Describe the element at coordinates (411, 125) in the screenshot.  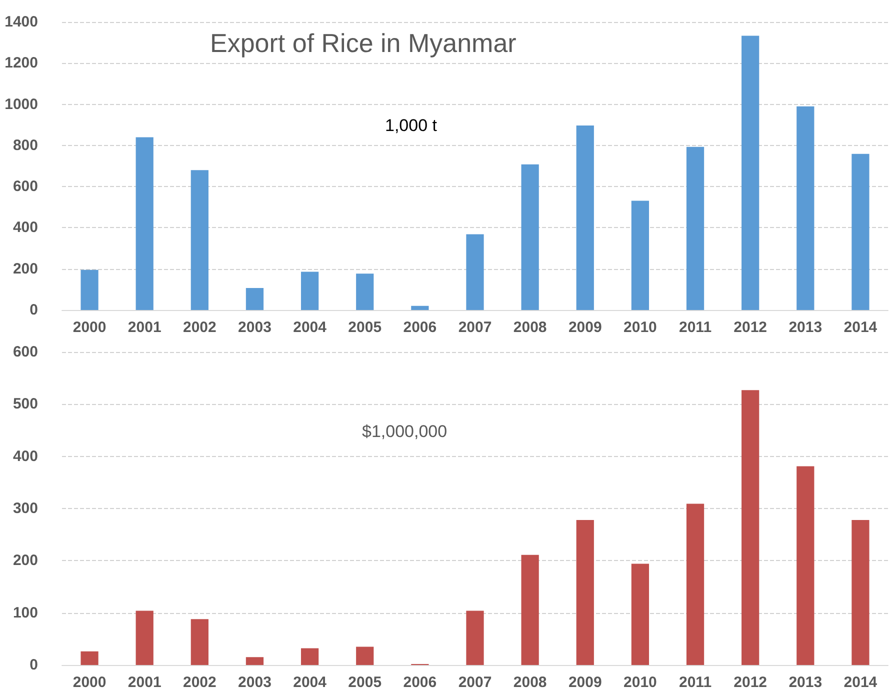
I see `annotation: 1,000 t` at that location.